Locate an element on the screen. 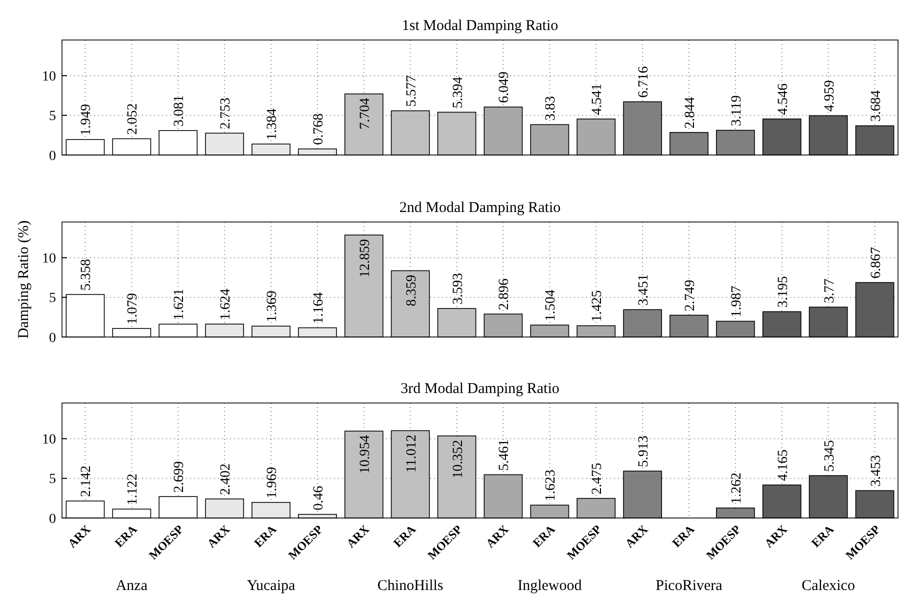 The image size is (912, 602). text: Inglewood is located at coordinates (550, 586).